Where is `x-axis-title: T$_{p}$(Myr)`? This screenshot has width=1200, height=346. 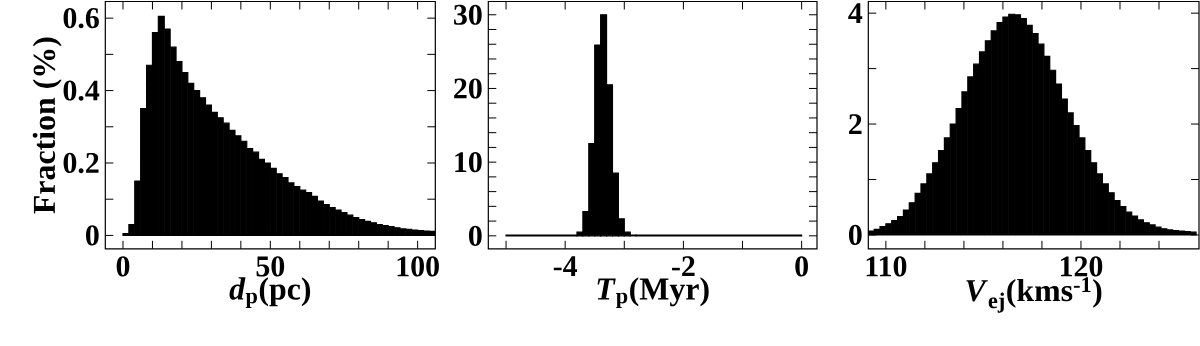 x-axis-title: T$_{p}$(Myr) is located at coordinates (653, 293).